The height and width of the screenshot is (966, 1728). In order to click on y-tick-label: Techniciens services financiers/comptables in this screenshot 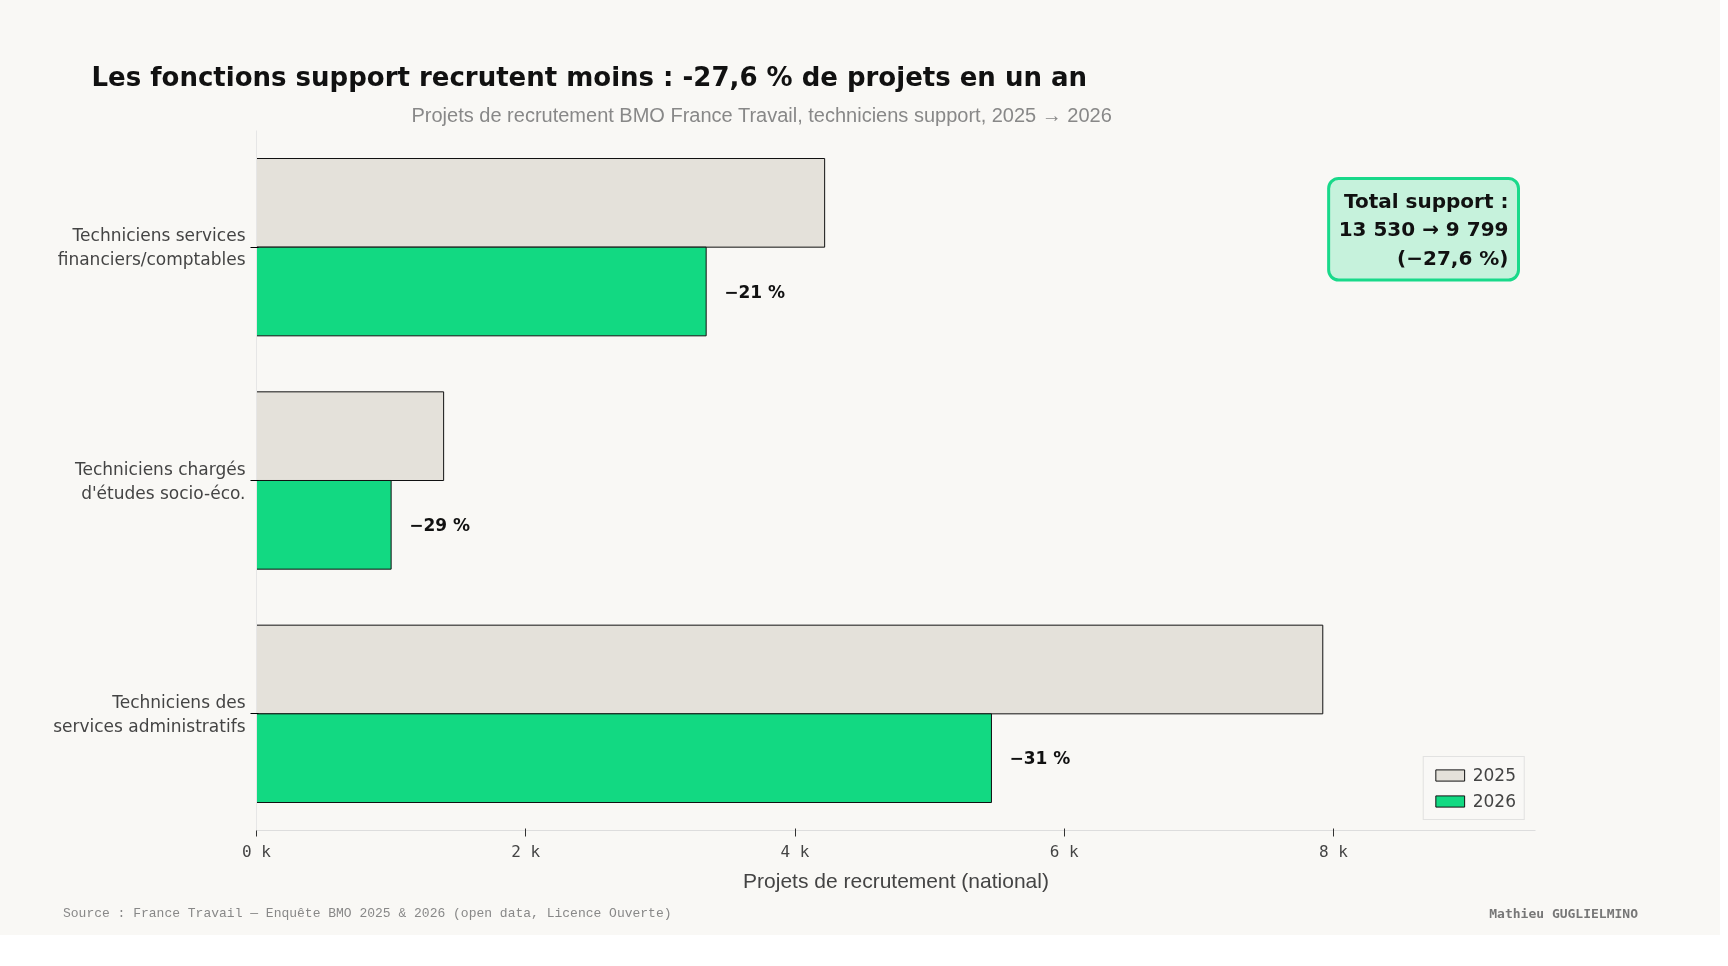, I will do `click(151, 247)`.